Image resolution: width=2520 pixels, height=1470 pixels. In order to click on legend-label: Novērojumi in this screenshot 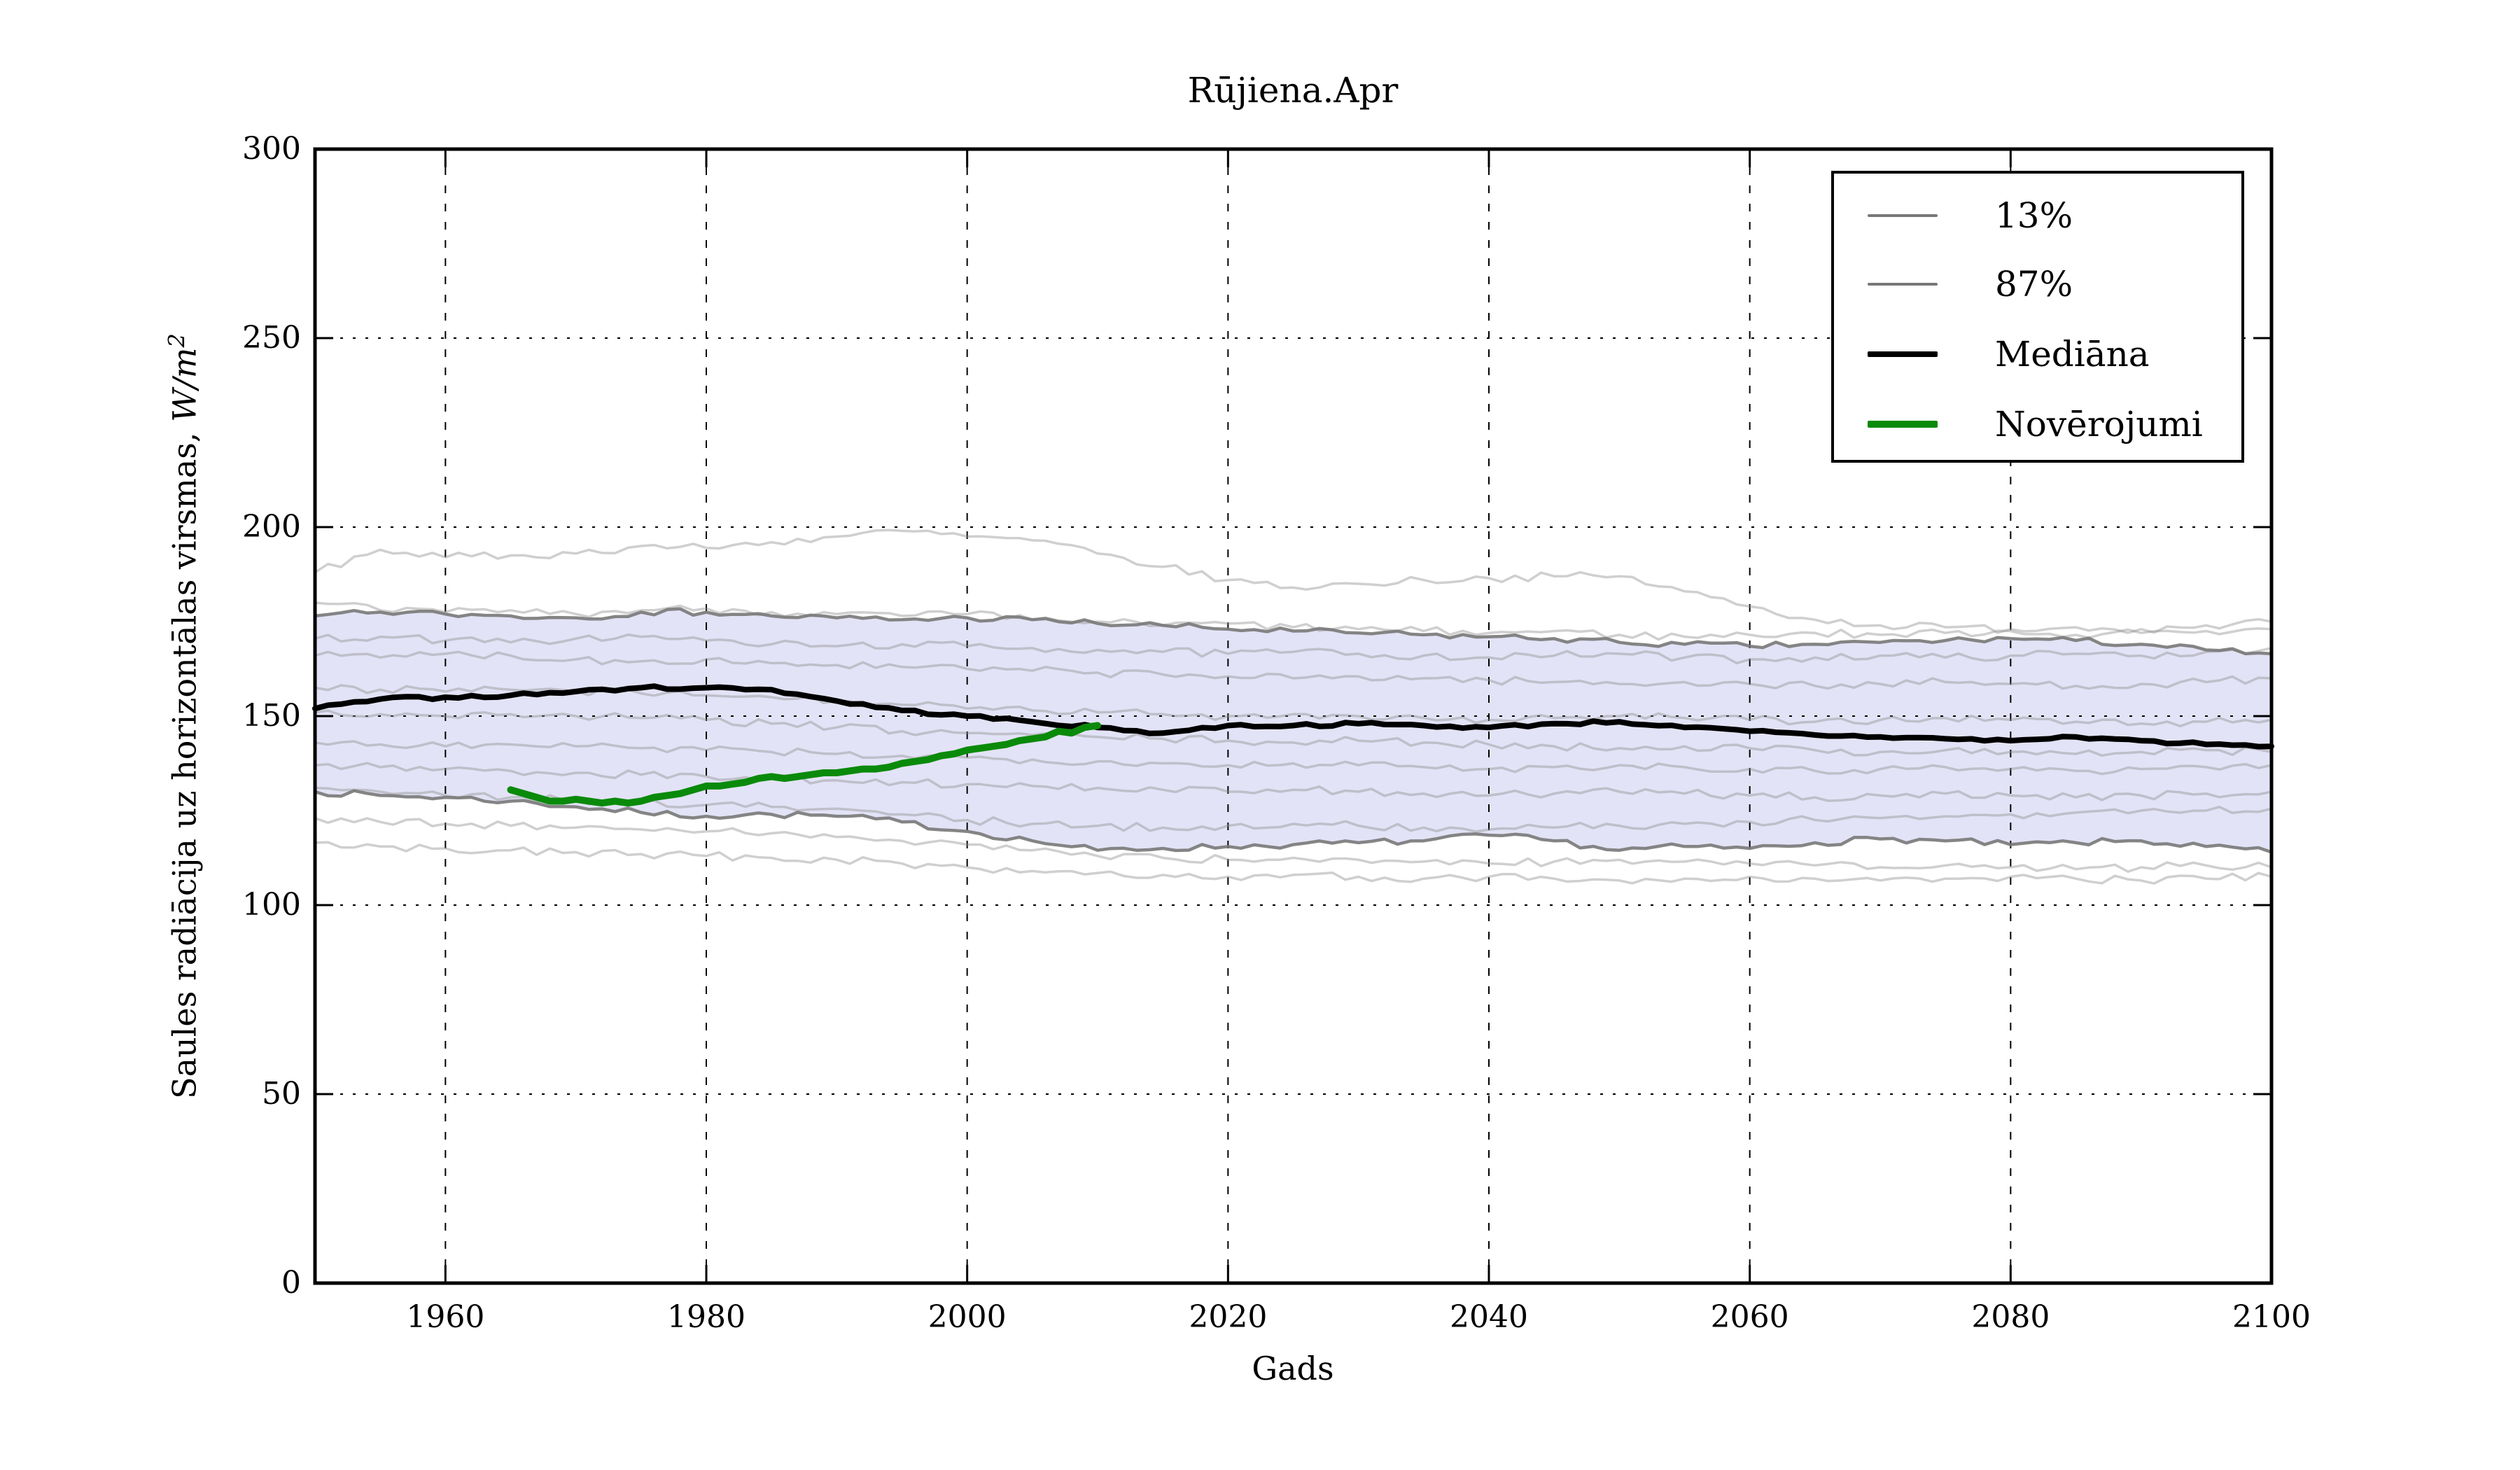, I will do `click(2099, 424)`.